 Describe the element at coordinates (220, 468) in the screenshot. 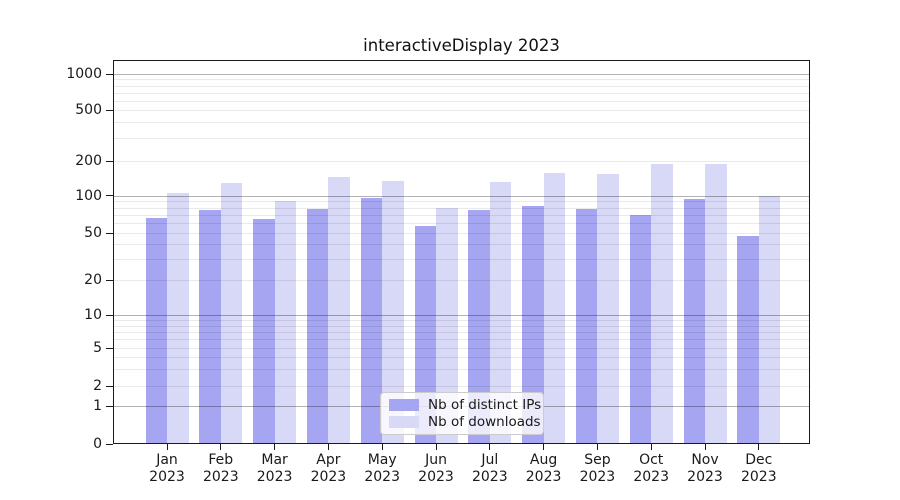

I see `x-tick-label: Feb 2023` at that location.